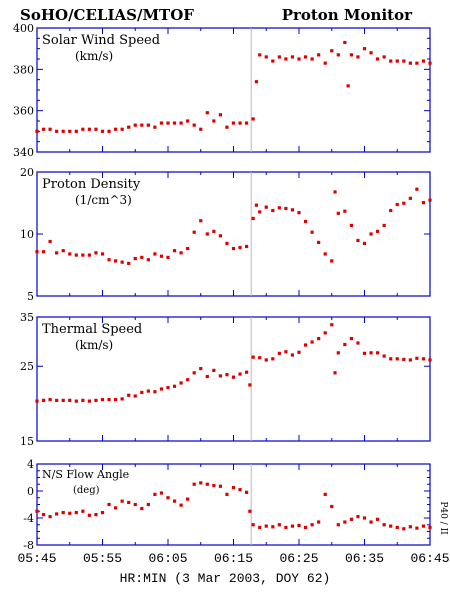  I want to click on y-tick-label: 0, so click(30, 491).